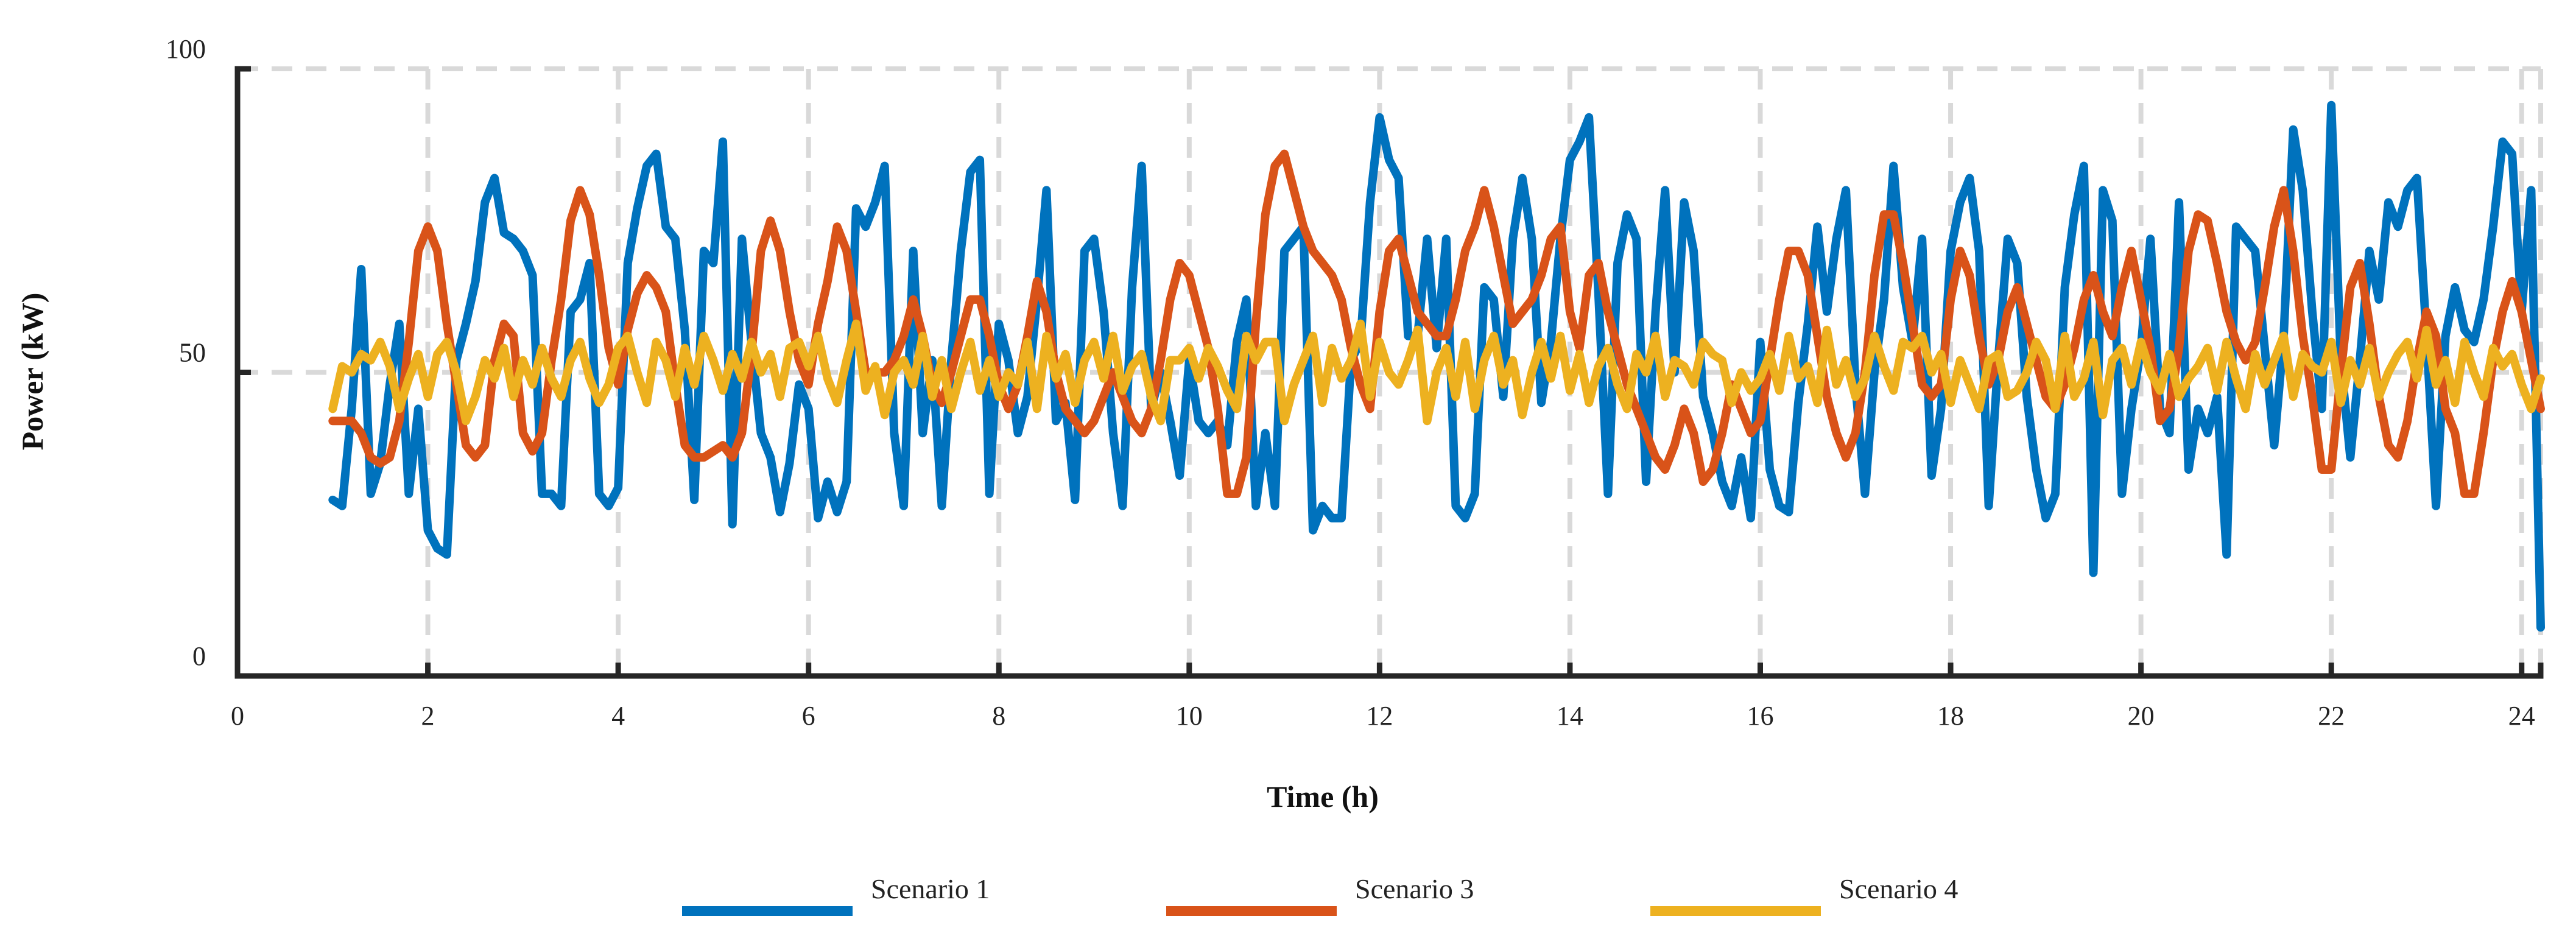  Describe the element at coordinates (2521, 716) in the screenshot. I see `x-tick-label: 24` at that location.